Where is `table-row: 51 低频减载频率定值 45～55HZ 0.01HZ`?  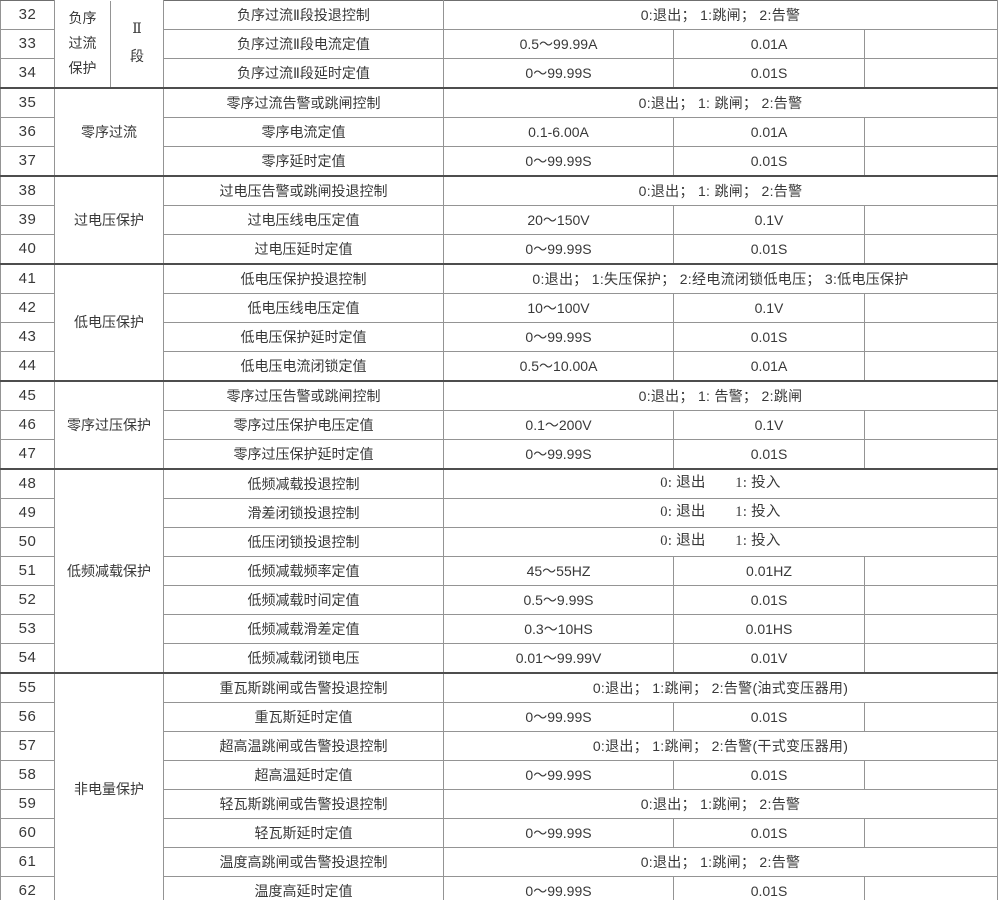 table-row: 51 低频减载频率定值 45～55HZ 0.01HZ is located at coordinates (499, 571).